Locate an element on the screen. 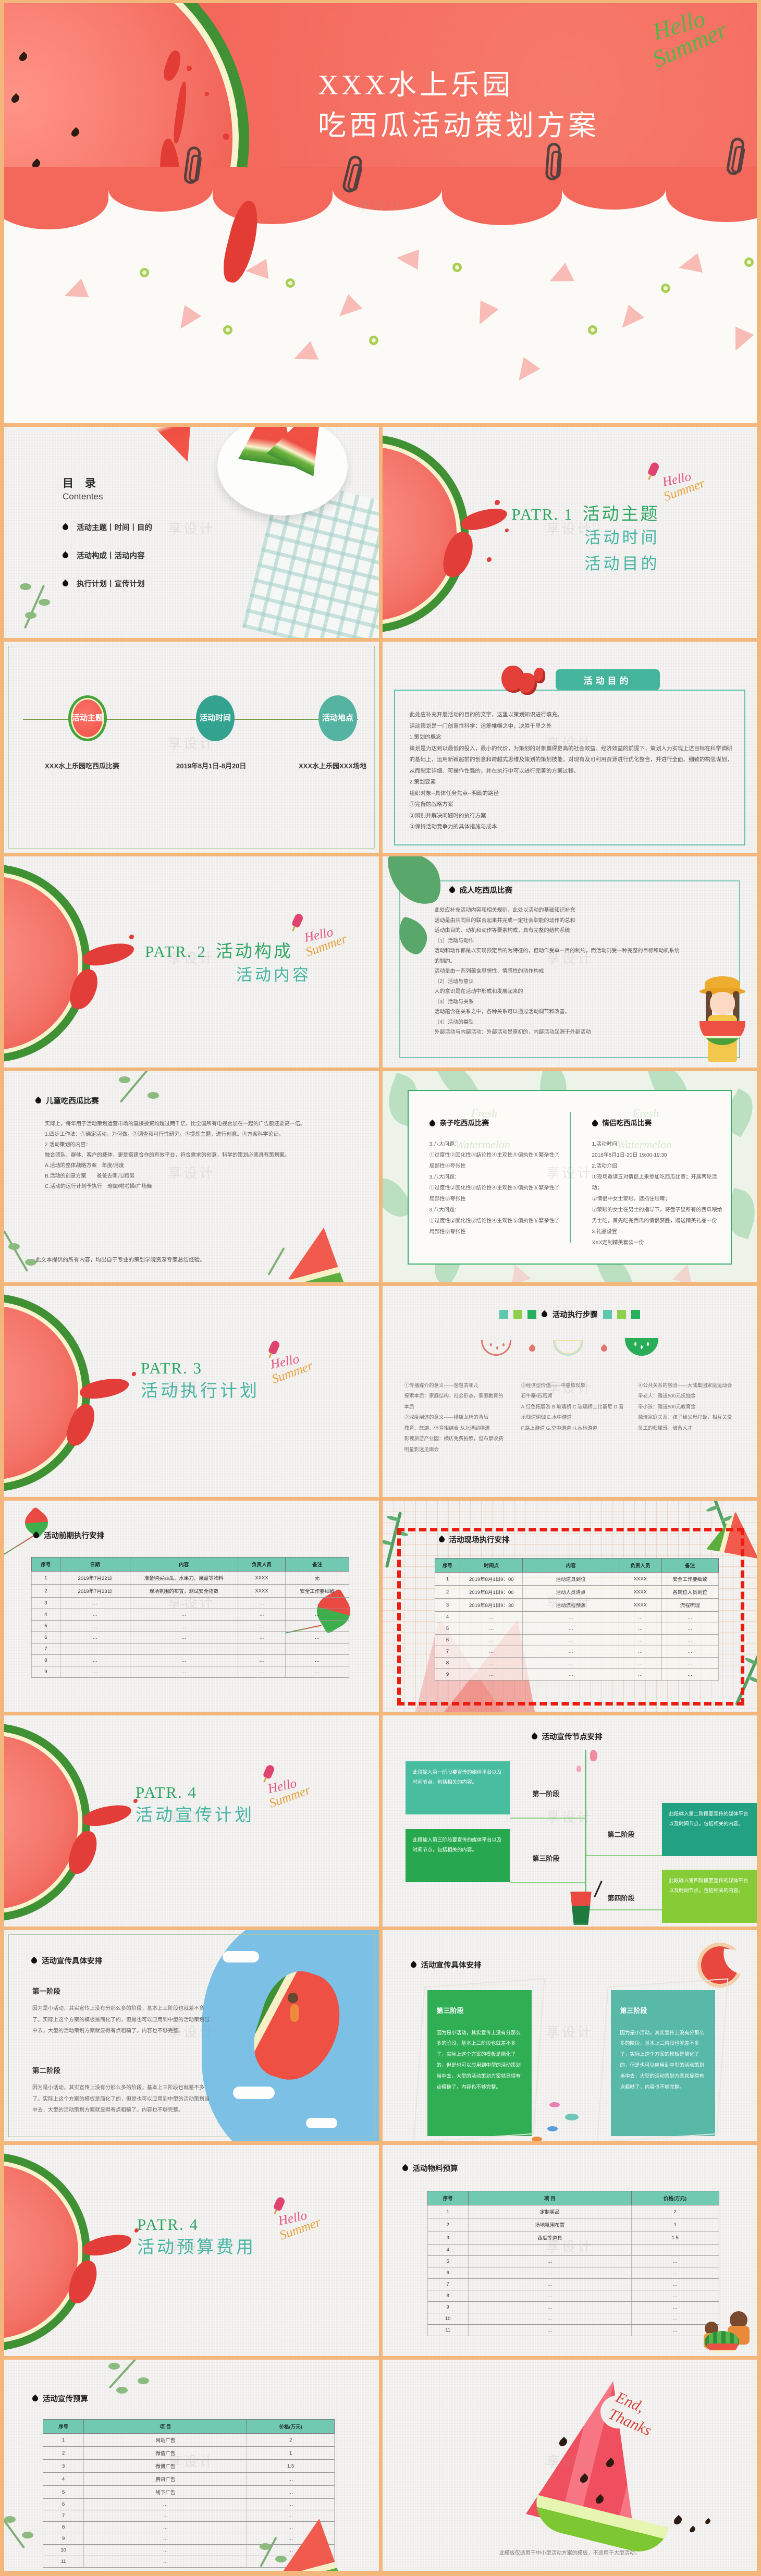  text-line: ③经济型价值——中惠旅现象 is located at coordinates (554, 1386).